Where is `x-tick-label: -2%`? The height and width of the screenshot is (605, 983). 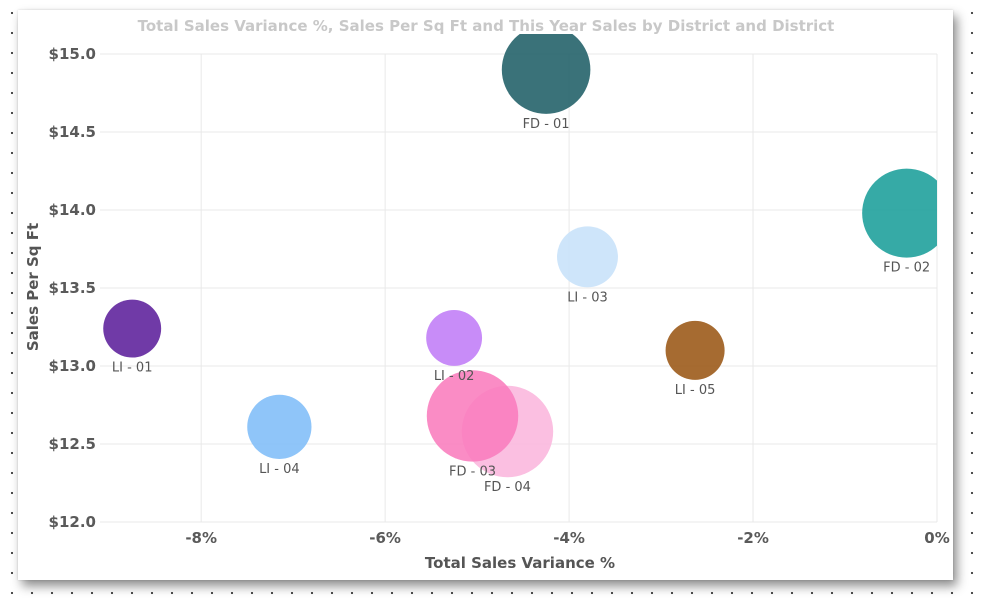
x-tick-label: -2% is located at coordinates (753, 538).